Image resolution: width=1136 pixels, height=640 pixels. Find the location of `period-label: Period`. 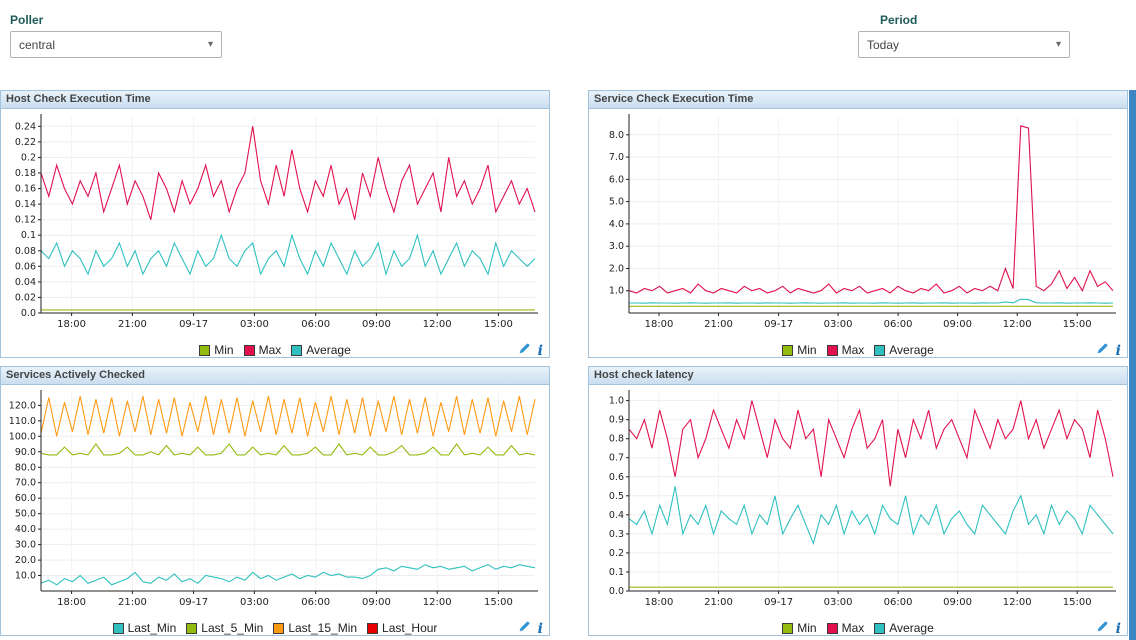

period-label: Period is located at coordinates (899, 20).